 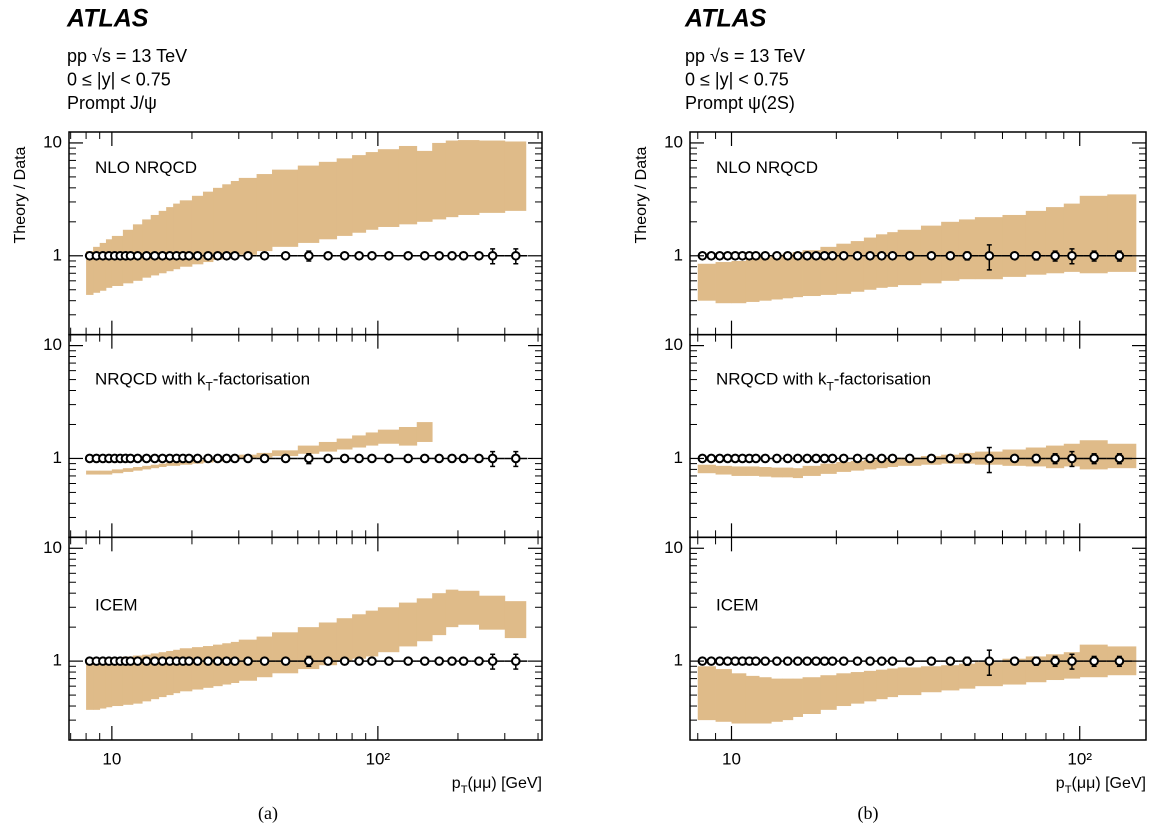 I want to click on header-line: Prompt ψ(2S), so click(x=740, y=103).